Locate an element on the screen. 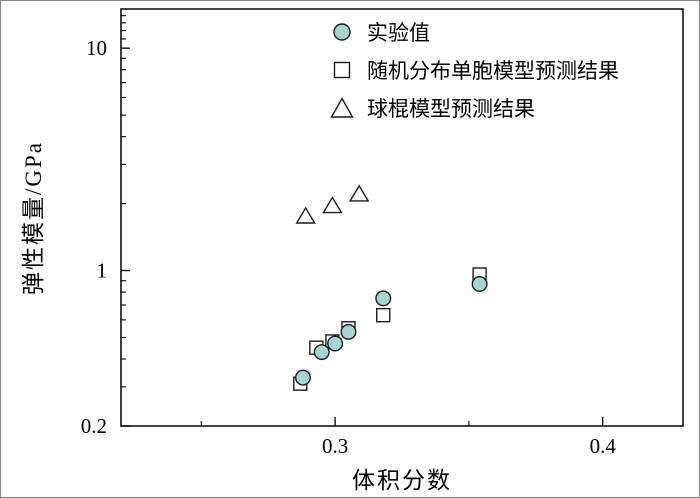 The height and width of the screenshot is (498, 700). y-axis-title: 弹性模量/GPa is located at coordinates (33, 217).